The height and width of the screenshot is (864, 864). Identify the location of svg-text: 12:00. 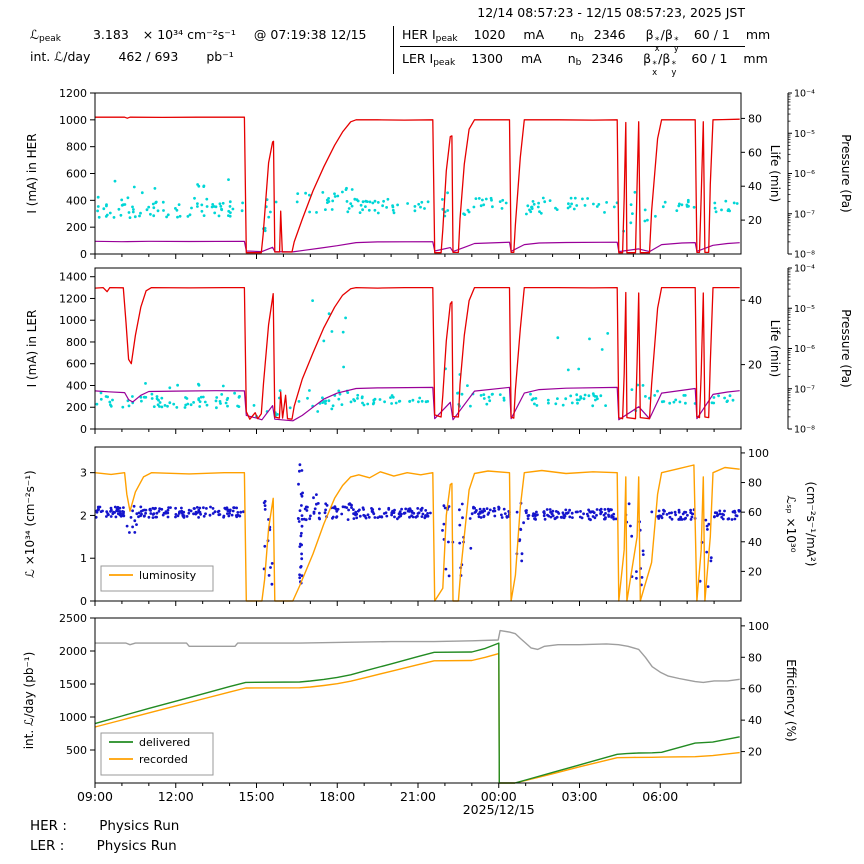
(176, 796).